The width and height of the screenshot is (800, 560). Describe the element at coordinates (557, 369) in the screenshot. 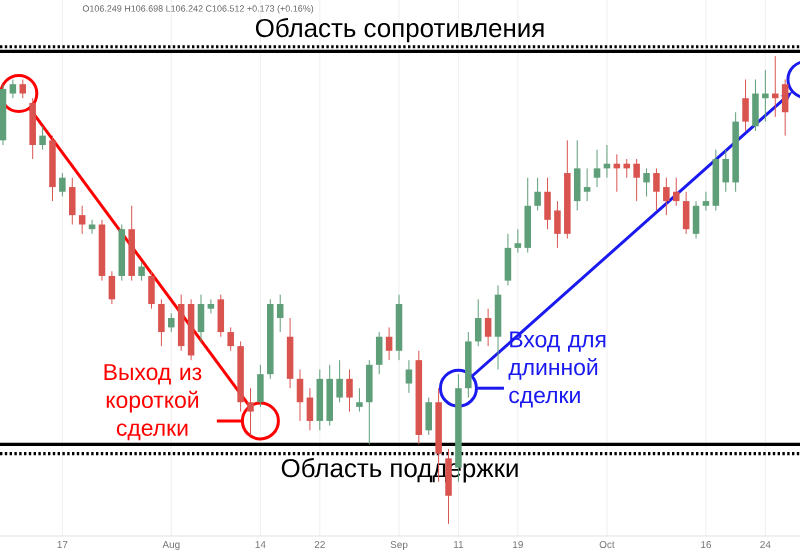

I see `annotation: Вход для длинной сделки` at that location.